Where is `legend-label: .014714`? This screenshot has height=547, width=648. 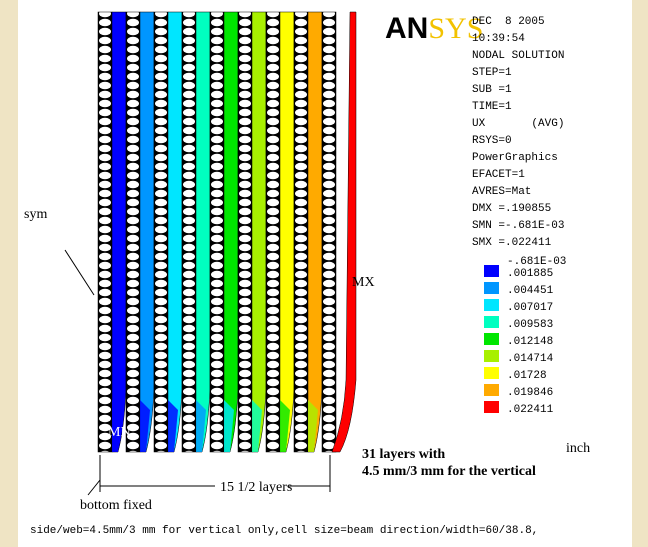 legend-label: .014714 is located at coordinates (530, 359).